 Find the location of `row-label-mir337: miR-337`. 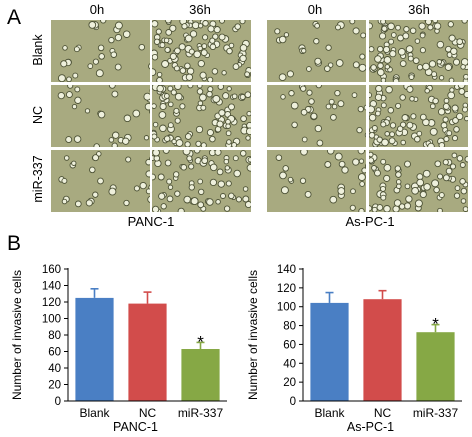

row-label-mir337: miR-337 is located at coordinates (38, 179).